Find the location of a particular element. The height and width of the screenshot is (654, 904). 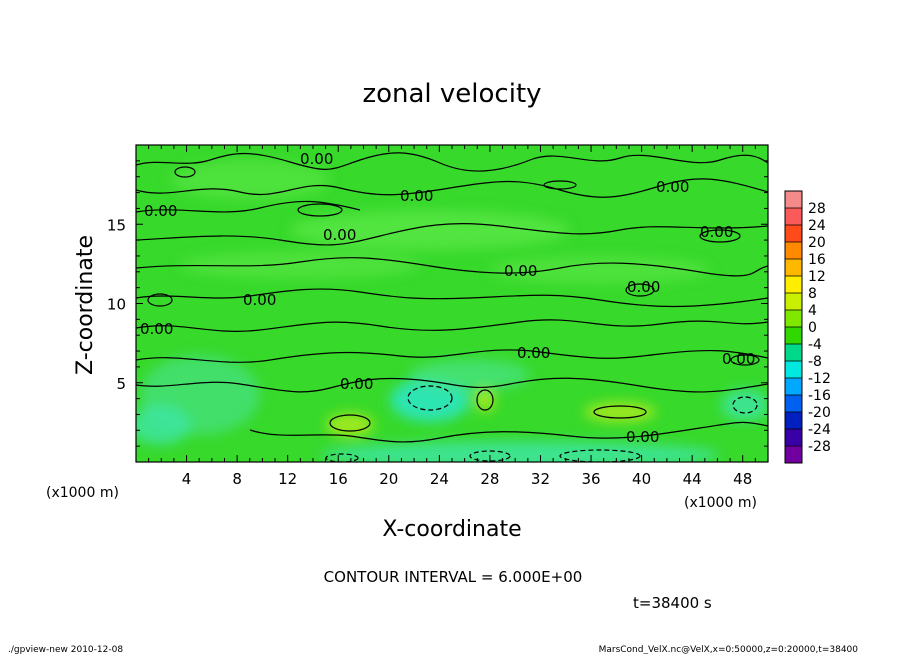

chart-title: zonal velocity is located at coordinates (451, 94).